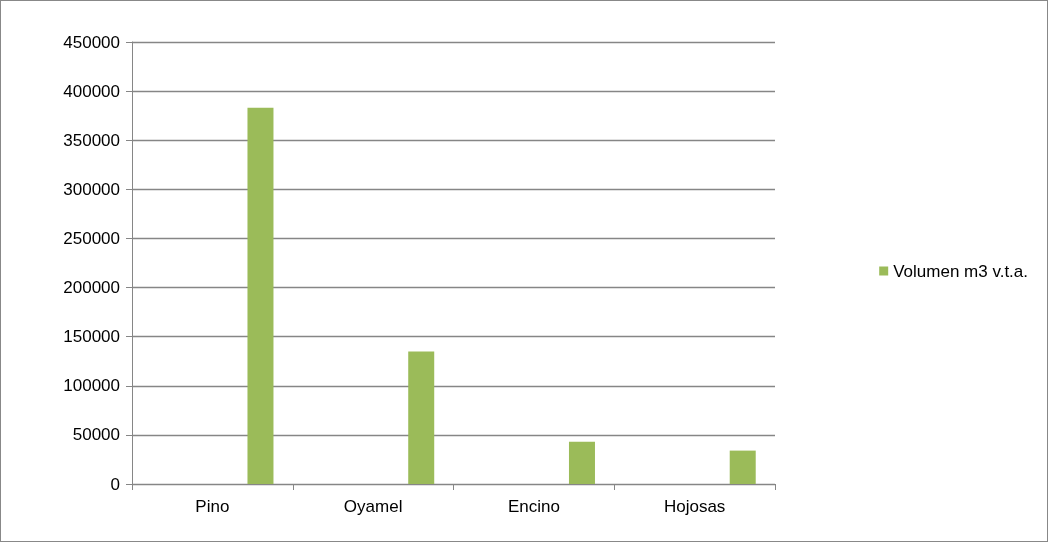  I want to click on y-tick-label: 450000, so click(91, 42).